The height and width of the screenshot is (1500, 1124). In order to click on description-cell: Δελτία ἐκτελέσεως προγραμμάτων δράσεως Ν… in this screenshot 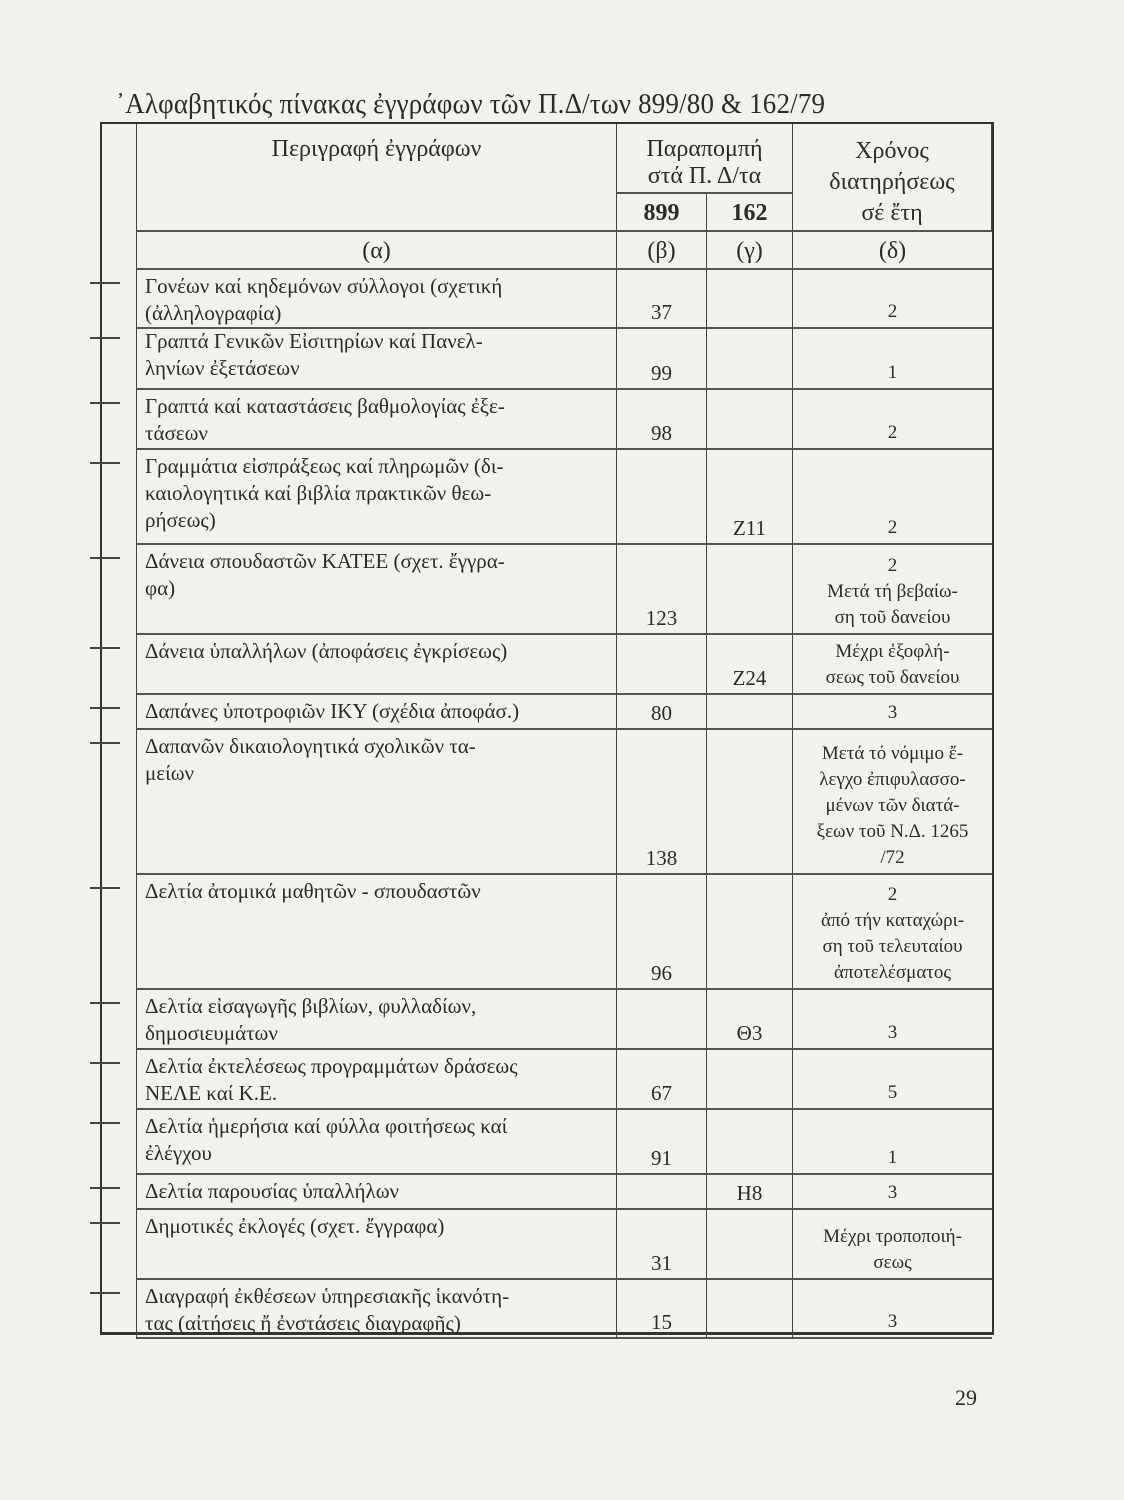, I will do `click(377, 1080)`.